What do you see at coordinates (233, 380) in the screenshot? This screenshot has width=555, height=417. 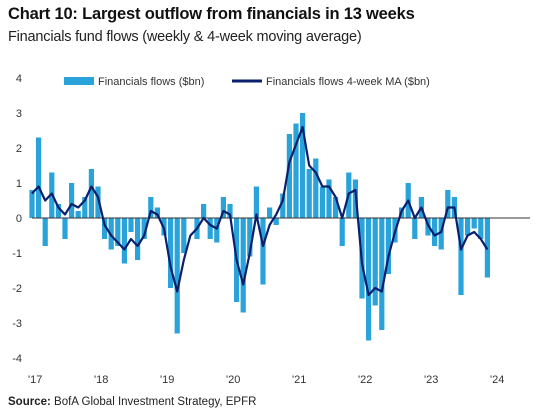 I see `x-tick-label: '20` at bounding box center [233, 380].